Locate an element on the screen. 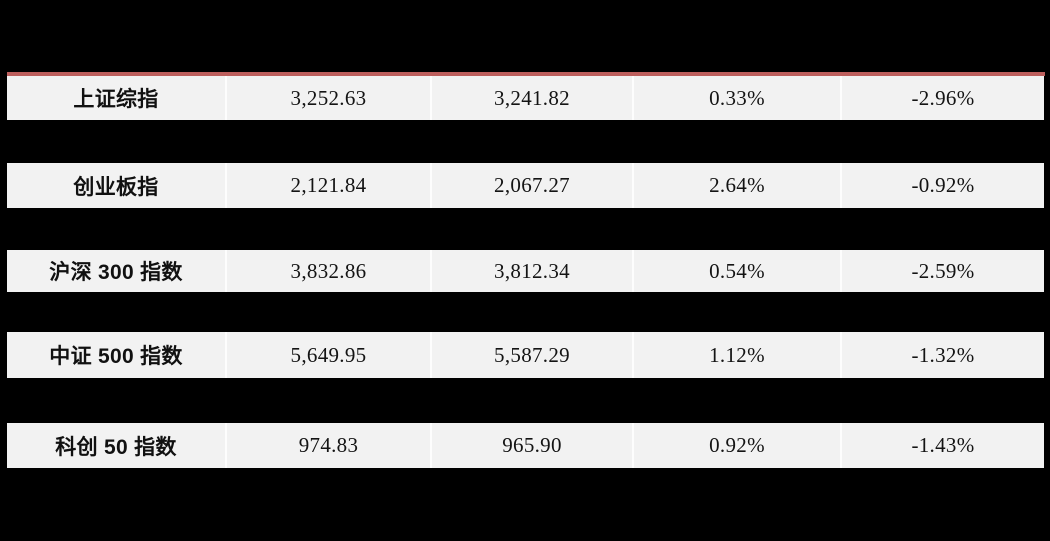 This screenshot has height=541, width=1050. value-cell: 0.33% is located at coordinates (736, 98).